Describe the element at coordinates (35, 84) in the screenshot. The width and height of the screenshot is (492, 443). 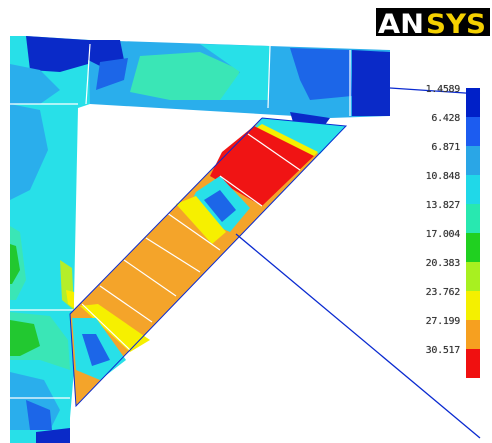
I see `column-lightblue-top` at that location.